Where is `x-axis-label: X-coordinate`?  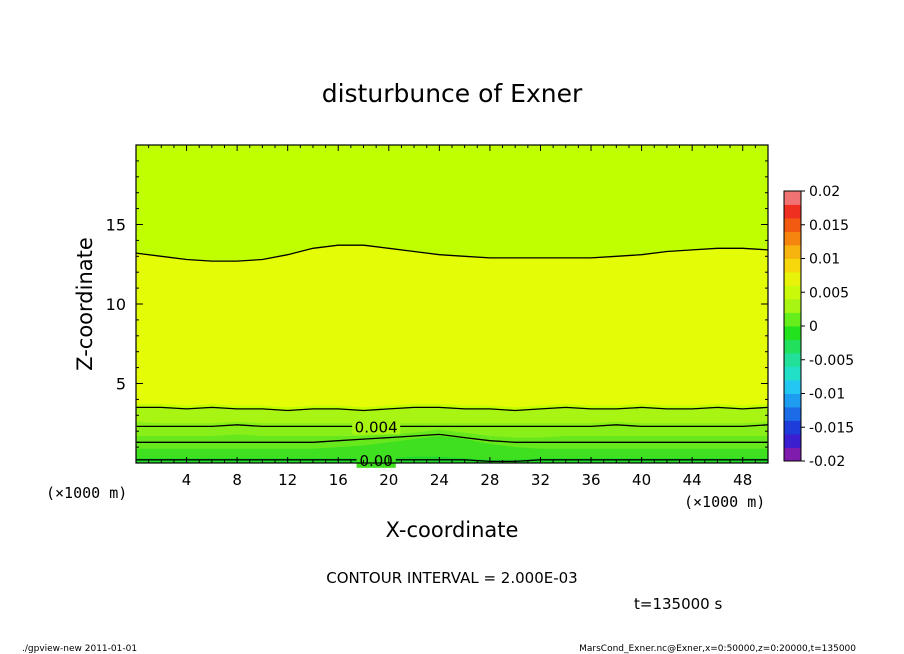 x-axis-label: X-coordinate is located at coordinates (452, 530).